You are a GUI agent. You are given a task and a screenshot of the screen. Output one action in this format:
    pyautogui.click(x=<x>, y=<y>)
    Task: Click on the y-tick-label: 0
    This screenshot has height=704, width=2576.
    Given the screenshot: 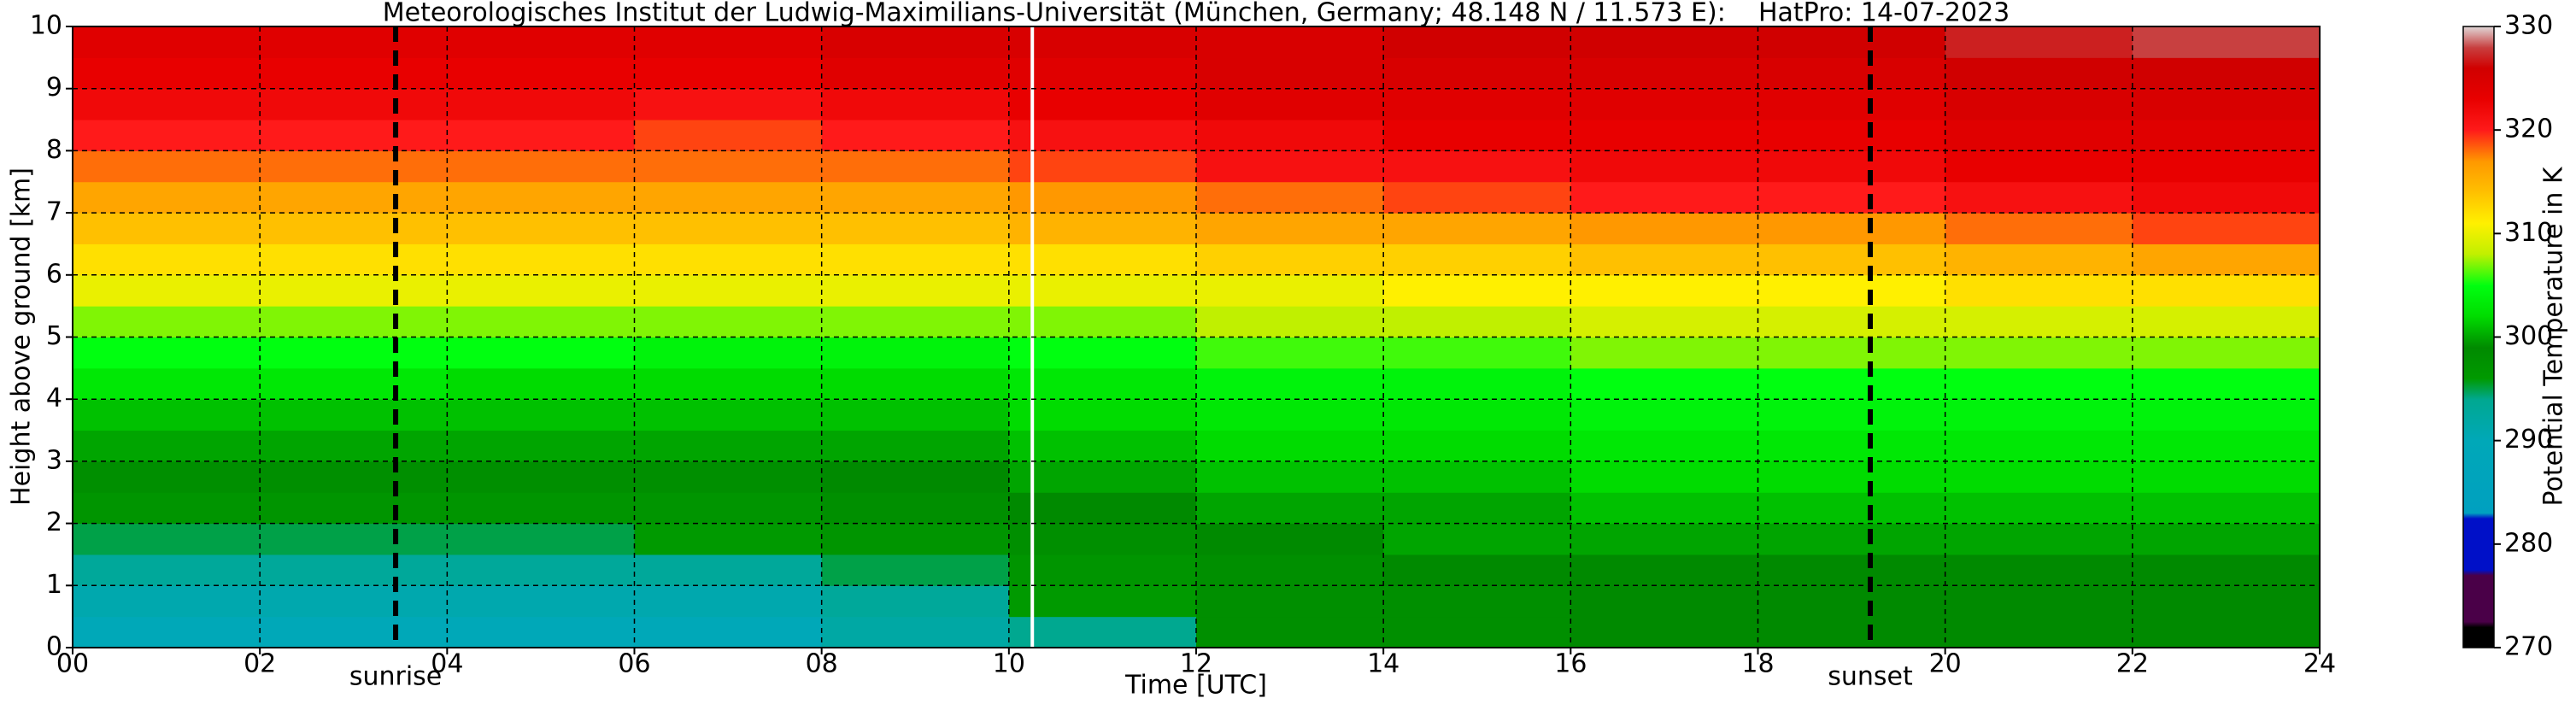 What is the action you would take?
    pyautogui.click(x=54, y=647)
    